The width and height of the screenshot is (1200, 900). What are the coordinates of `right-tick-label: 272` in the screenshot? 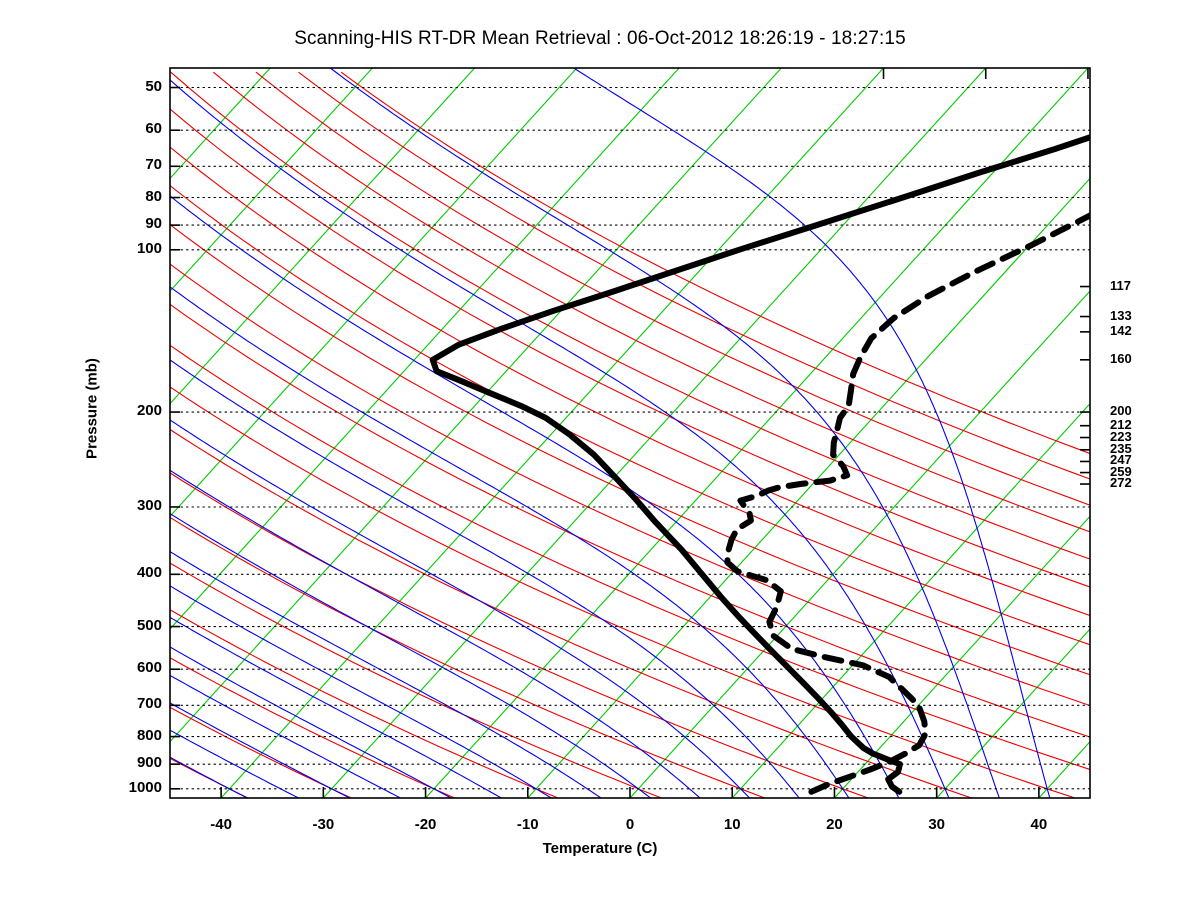 It's located at (1121, 483).